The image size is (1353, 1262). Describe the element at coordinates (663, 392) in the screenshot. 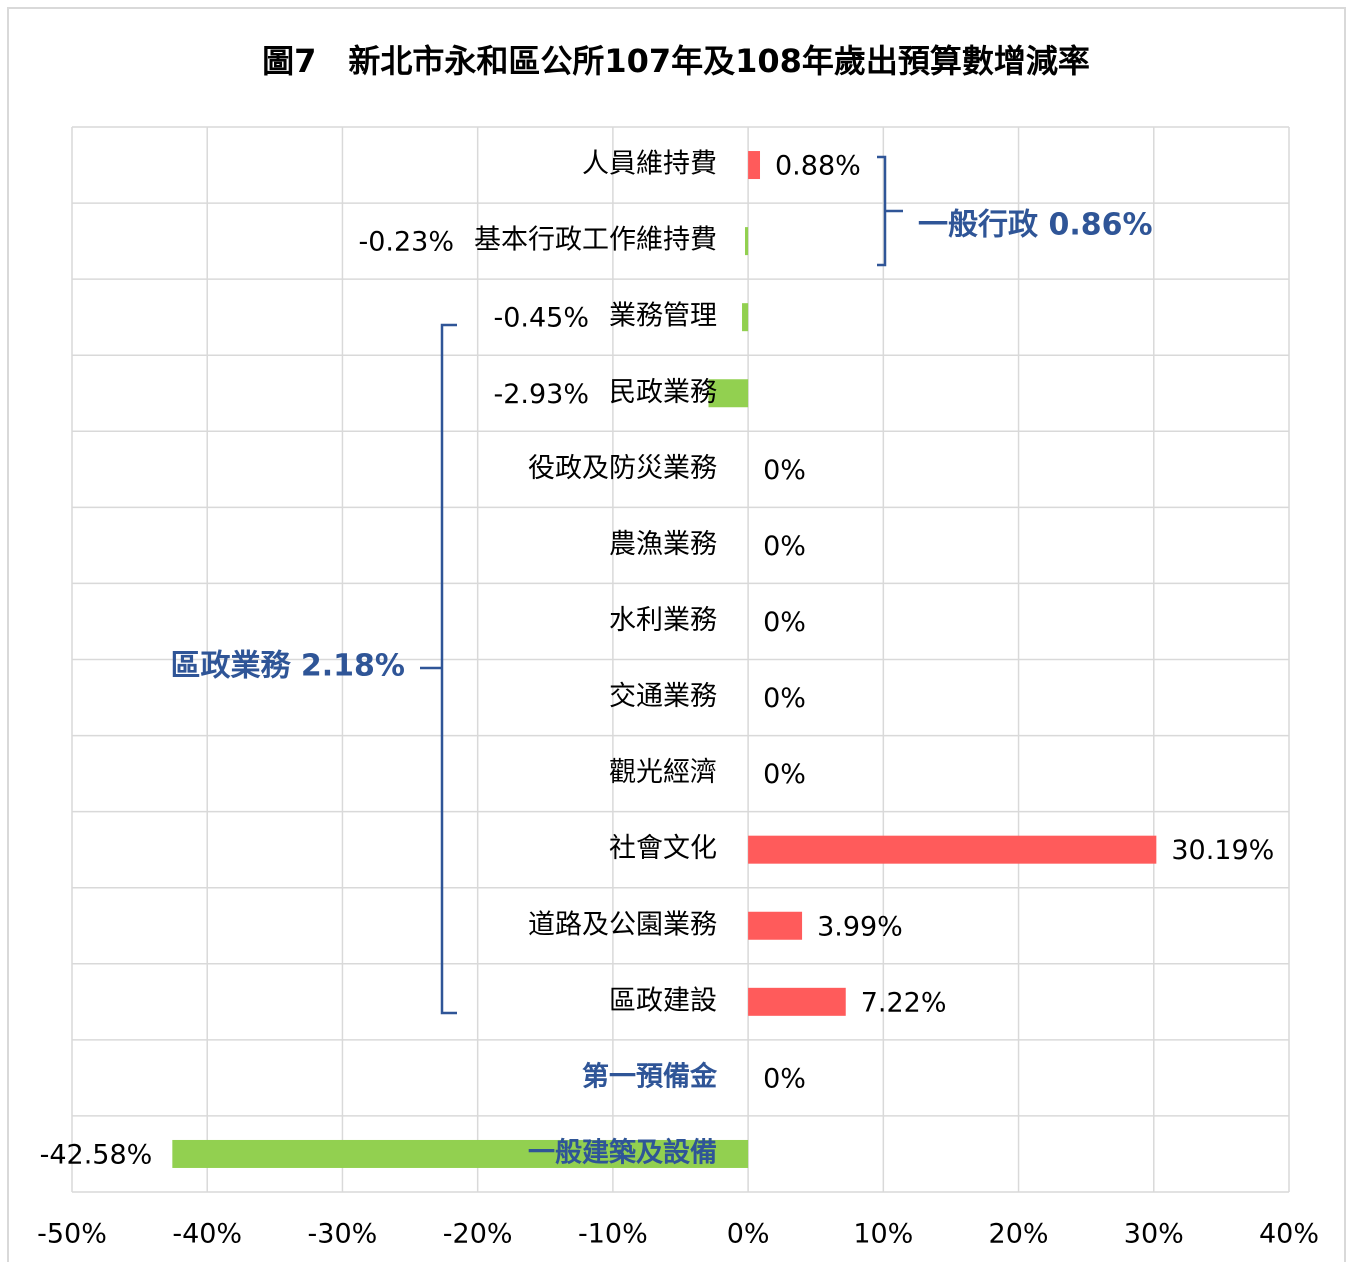

I see `category-label: 民政業務` at that location.